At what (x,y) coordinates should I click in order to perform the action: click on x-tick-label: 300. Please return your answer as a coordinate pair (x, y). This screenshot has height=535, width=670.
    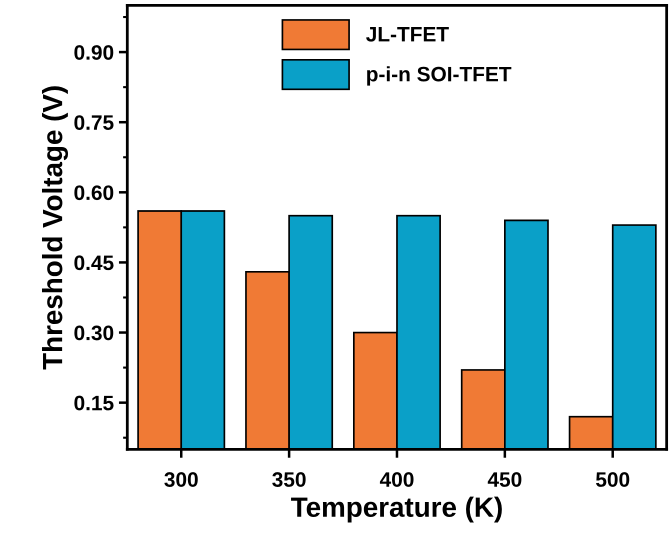
    Looking at the image, I should click on (181, 479).